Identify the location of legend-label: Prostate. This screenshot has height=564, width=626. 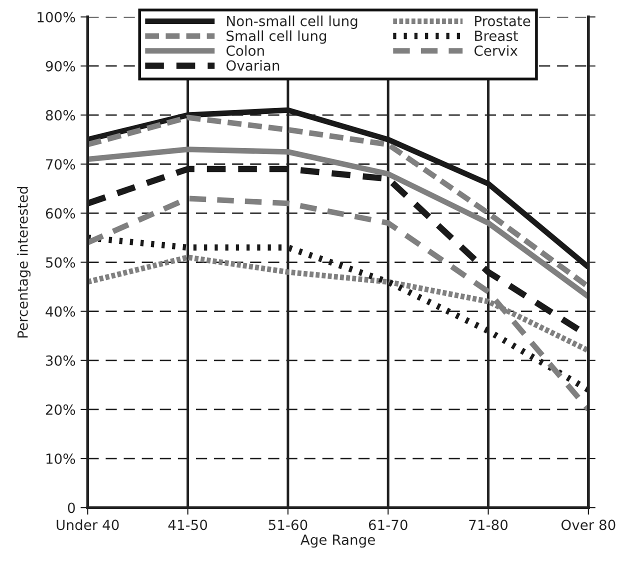
(502, 21).